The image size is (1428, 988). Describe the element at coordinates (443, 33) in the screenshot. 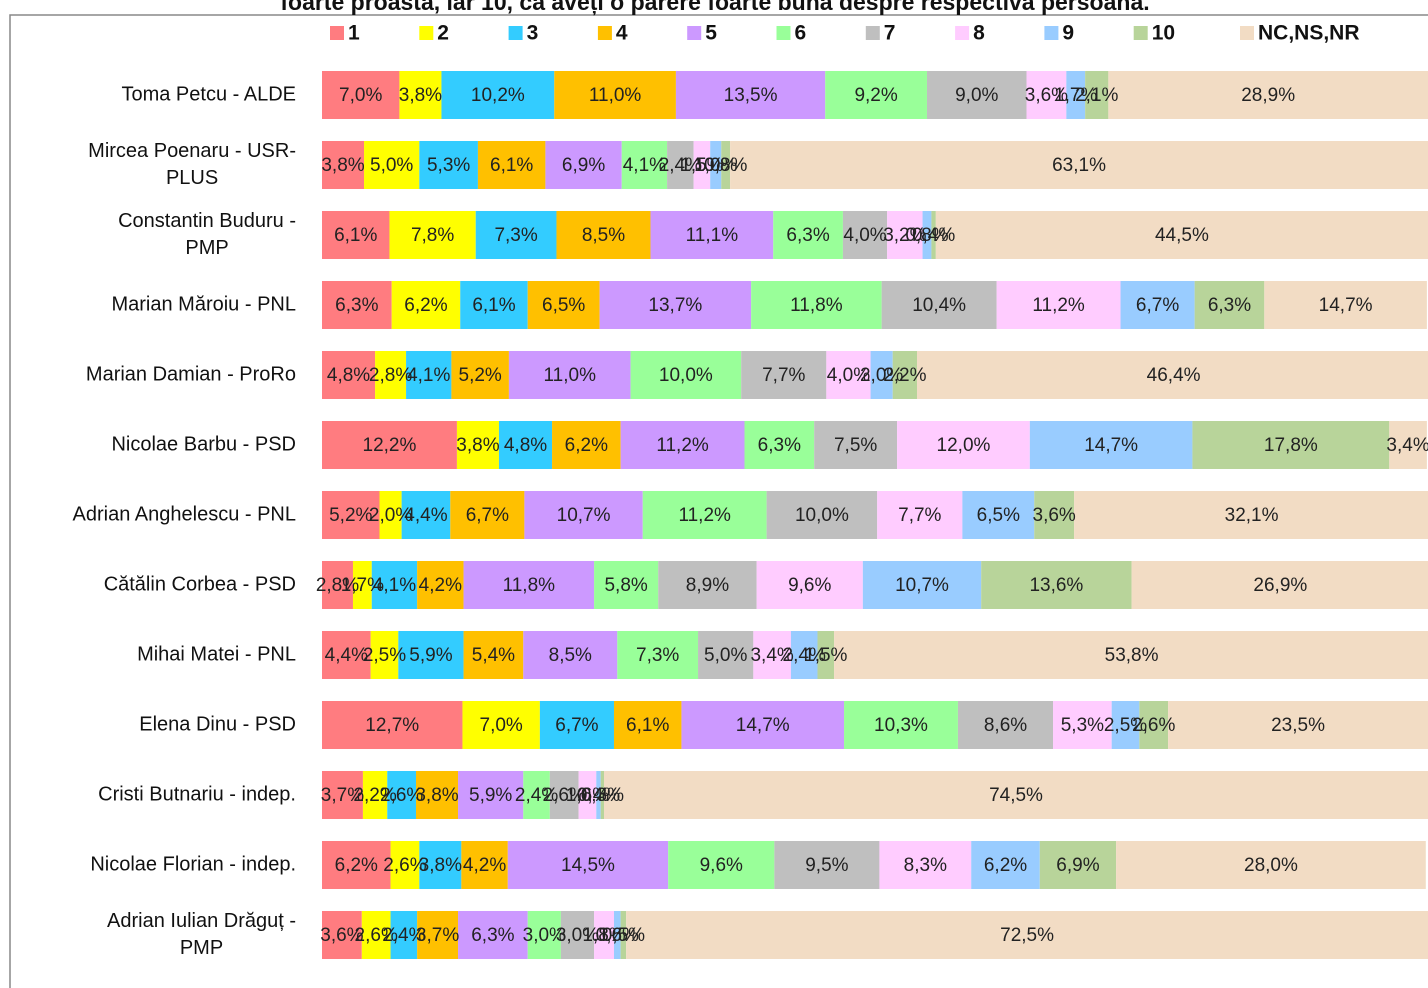

I see `legend-label: 2` at that location.